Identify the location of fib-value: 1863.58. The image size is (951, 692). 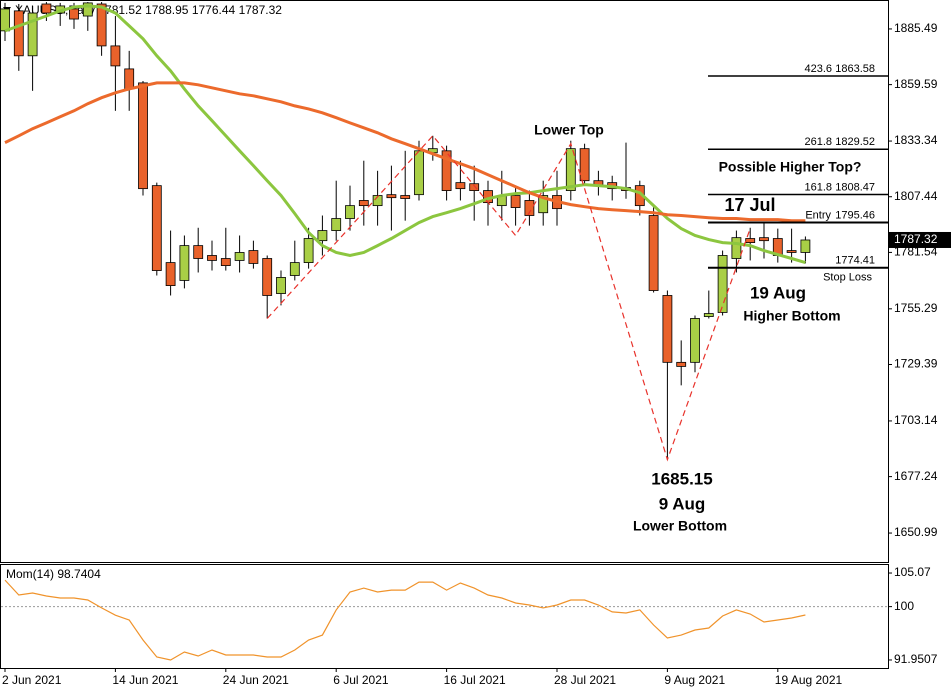
(855, 69).